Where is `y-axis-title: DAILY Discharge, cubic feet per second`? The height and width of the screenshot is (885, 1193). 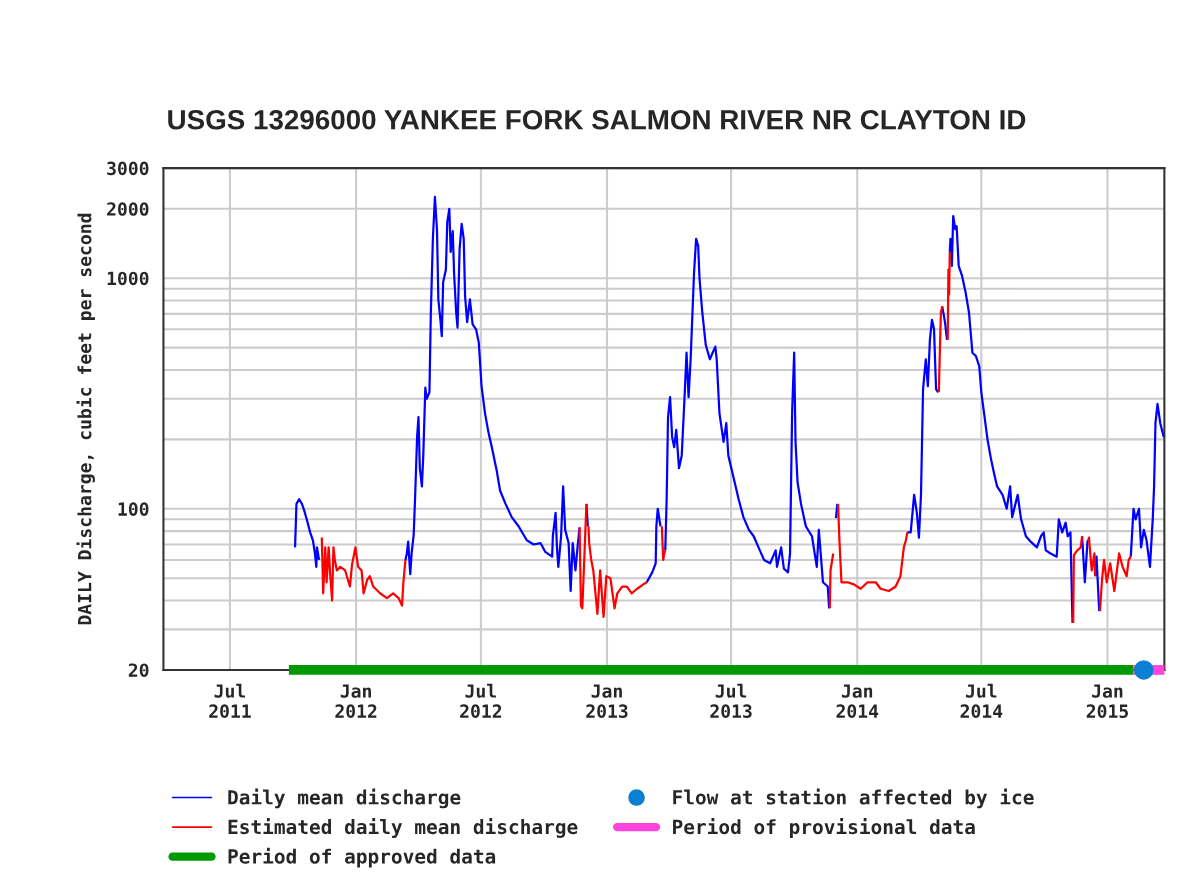 y-axis-title: DAILY Discharge, cubic feet per second is located at coordinates (85, 419).